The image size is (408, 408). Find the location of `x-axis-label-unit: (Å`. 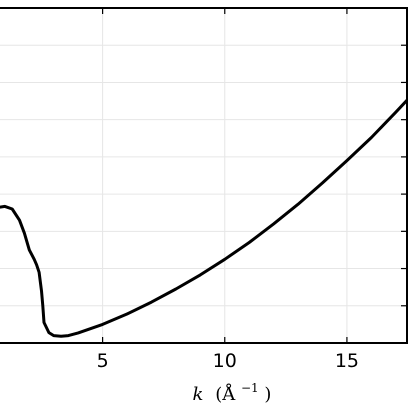

x-axis-label-unit: (Å is located at coordinates (225, 394).